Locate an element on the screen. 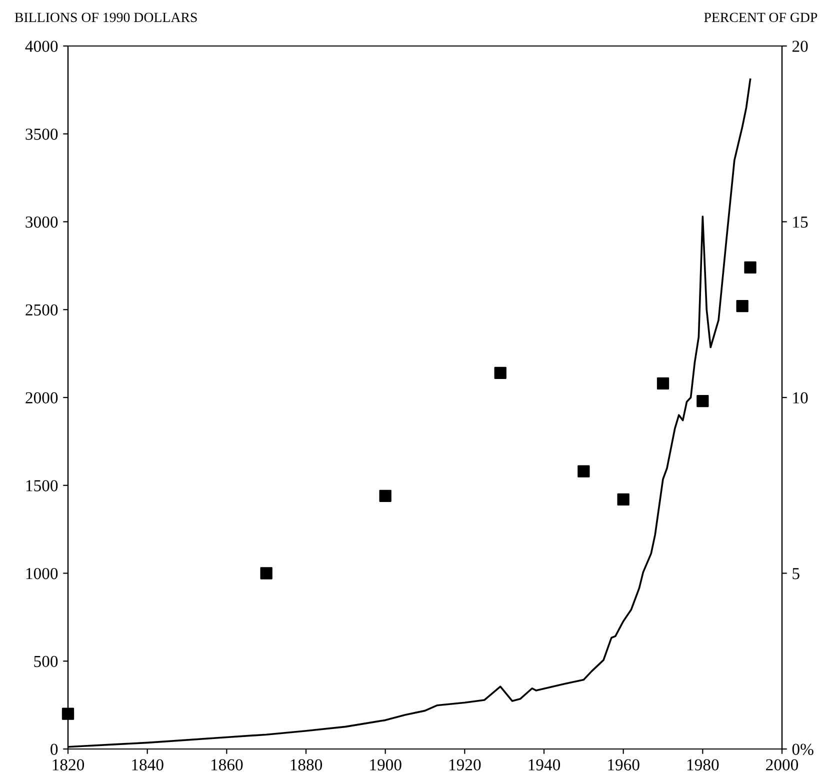  x-tick-label: 1920 is located at coordinates (465, 764).